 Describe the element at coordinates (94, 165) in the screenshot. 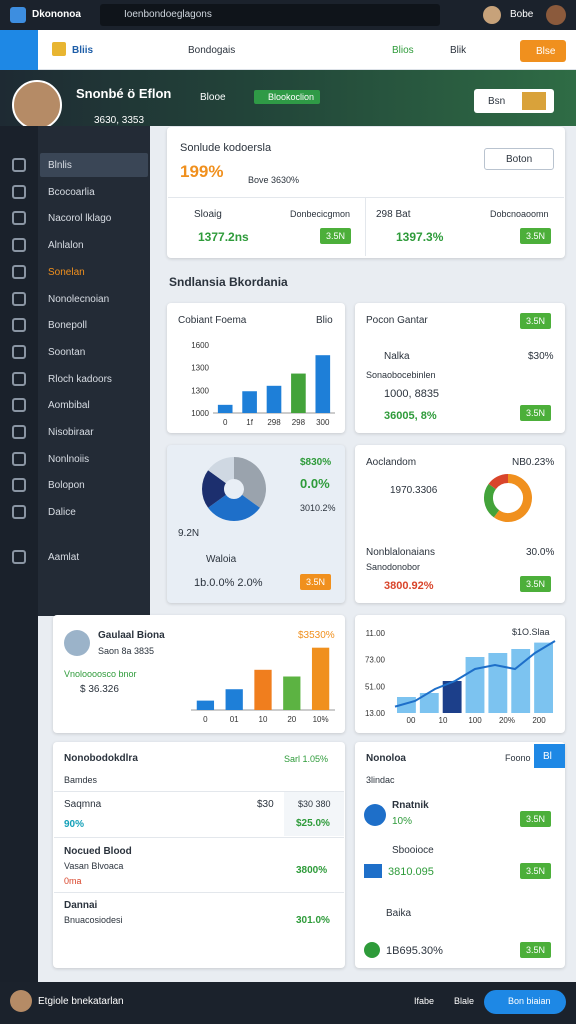

I see `menu-highlight` at that location.